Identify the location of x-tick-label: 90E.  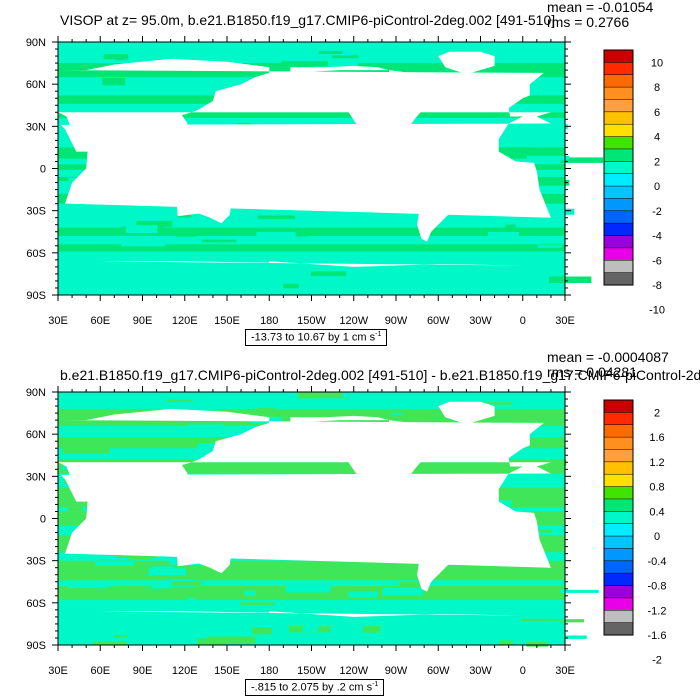
(143, 671).